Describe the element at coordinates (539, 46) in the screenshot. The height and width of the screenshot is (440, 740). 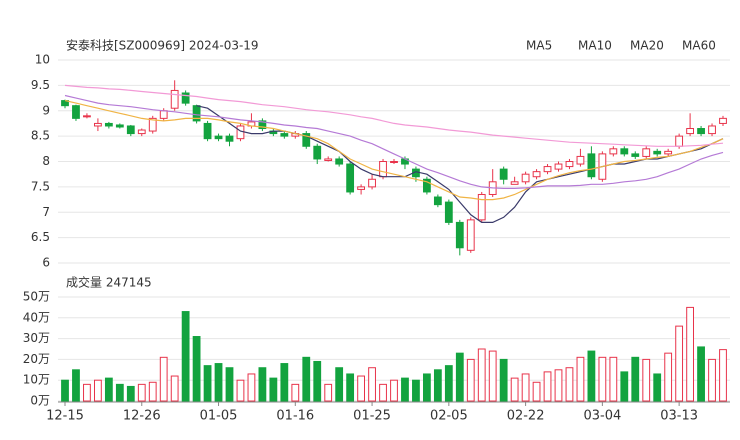
I see `legend-entry: MA5` at that location.